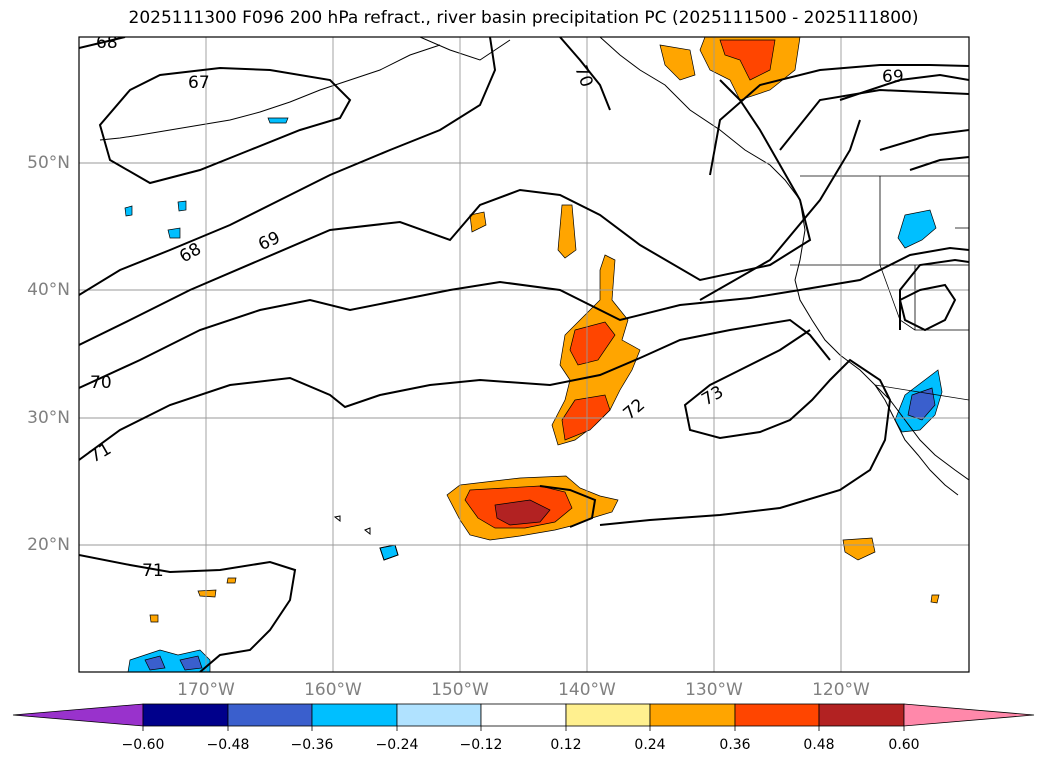 The image size is (1047, 765). I want to click on contour-label: 67, so click(199, 83).